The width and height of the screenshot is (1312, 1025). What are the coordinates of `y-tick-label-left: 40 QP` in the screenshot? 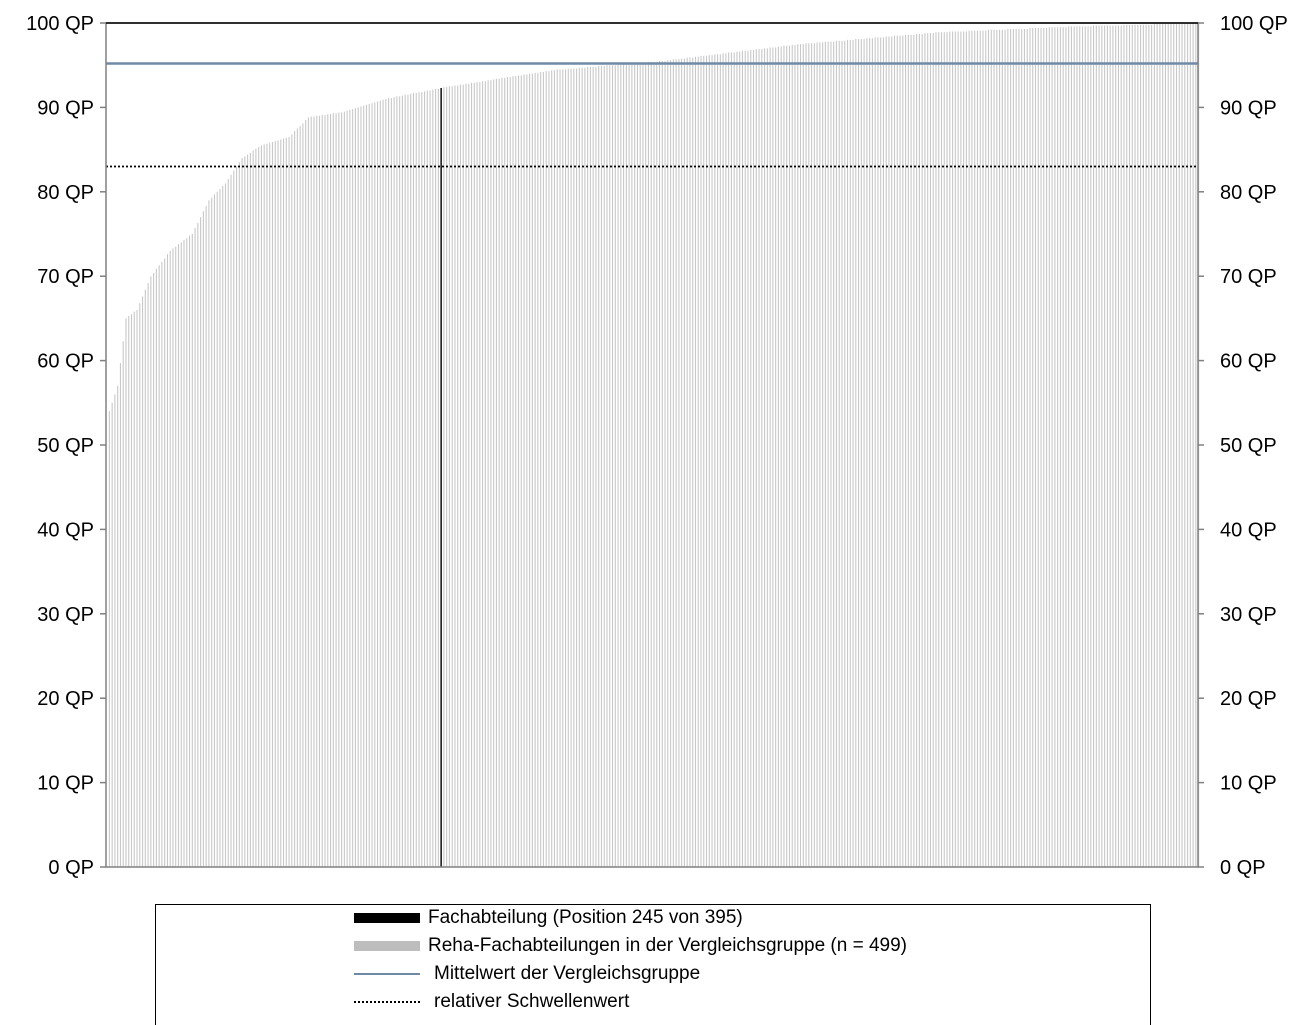 It's located at (65, 530).